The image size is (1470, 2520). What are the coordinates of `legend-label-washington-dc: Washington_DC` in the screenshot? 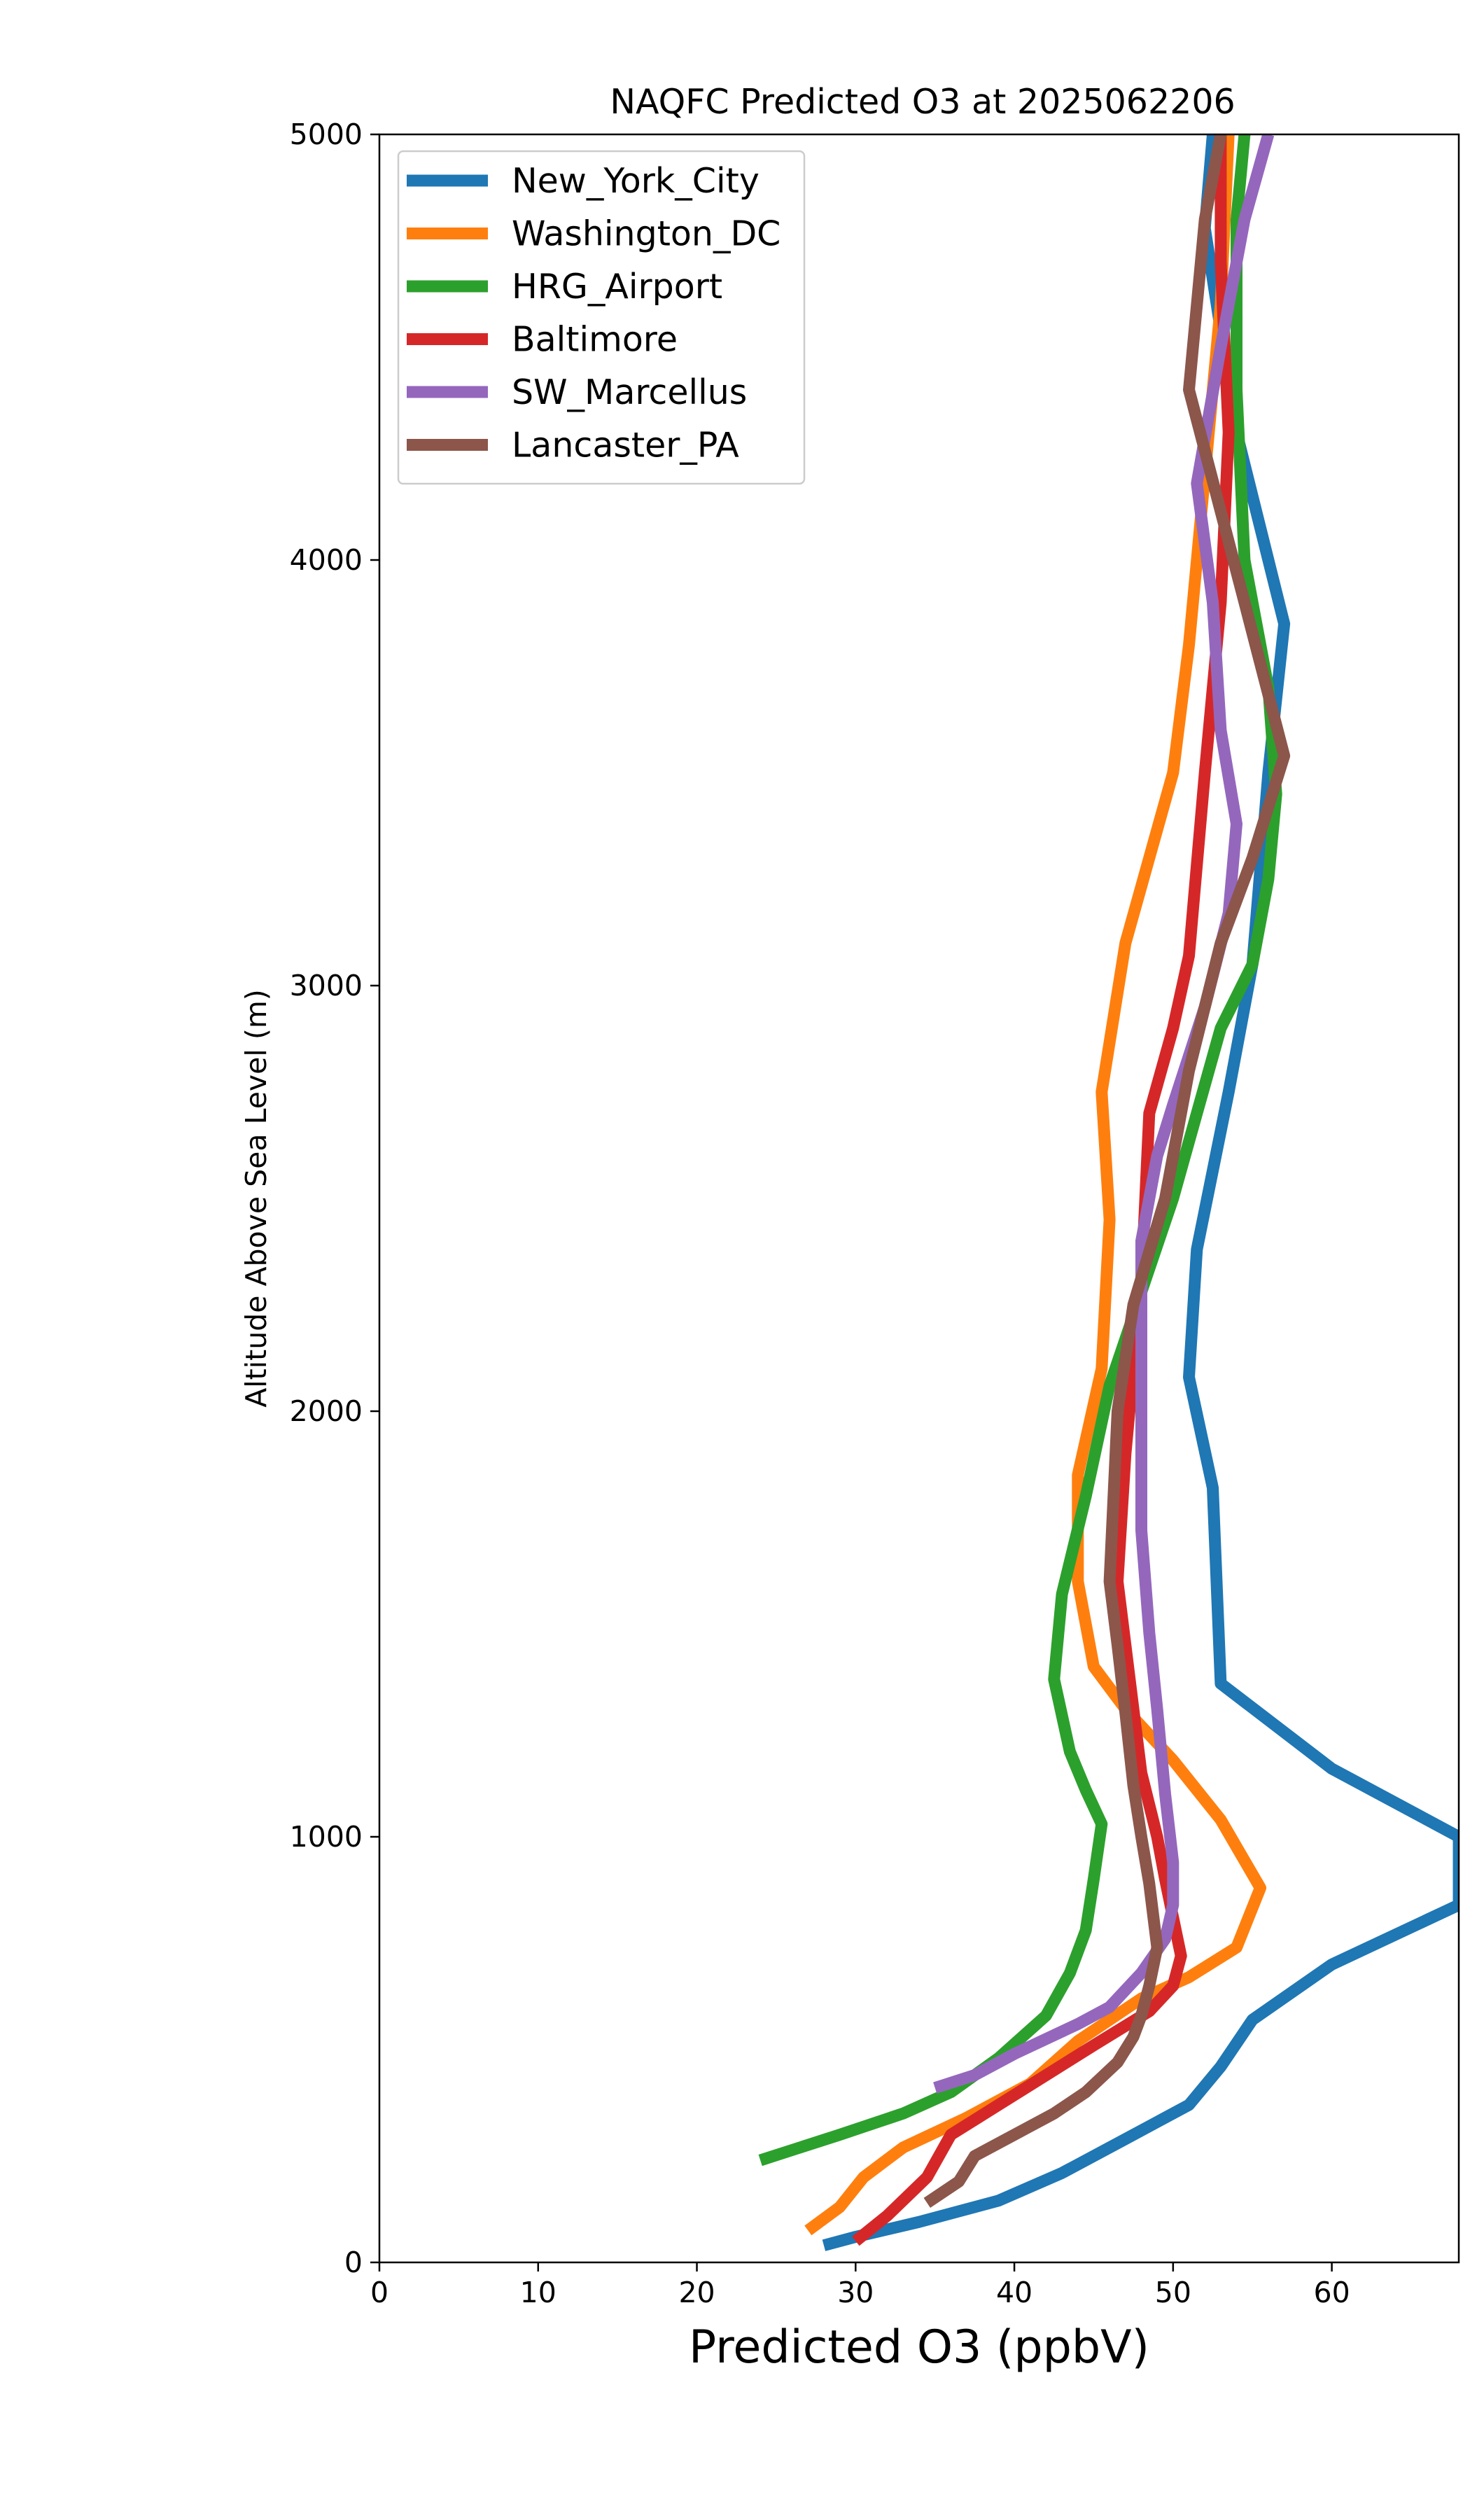 It's located at (646, 234).